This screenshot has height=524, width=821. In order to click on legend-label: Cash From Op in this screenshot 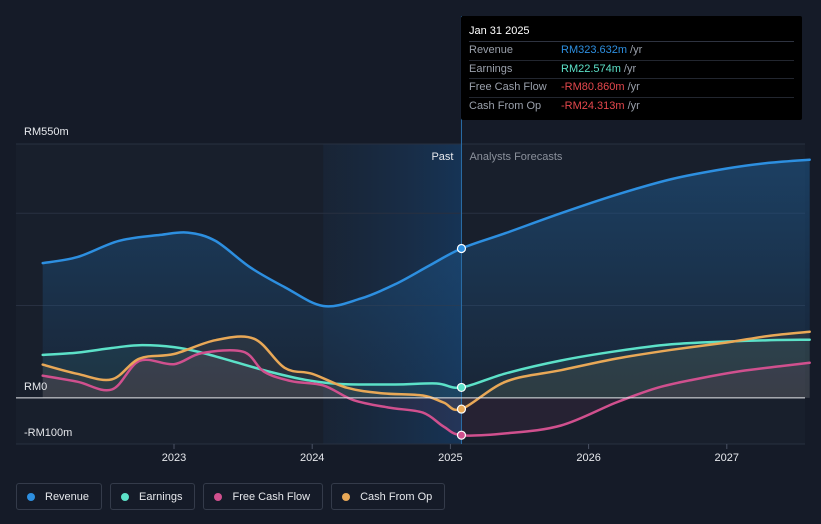, I will do `click(396, 496)`.